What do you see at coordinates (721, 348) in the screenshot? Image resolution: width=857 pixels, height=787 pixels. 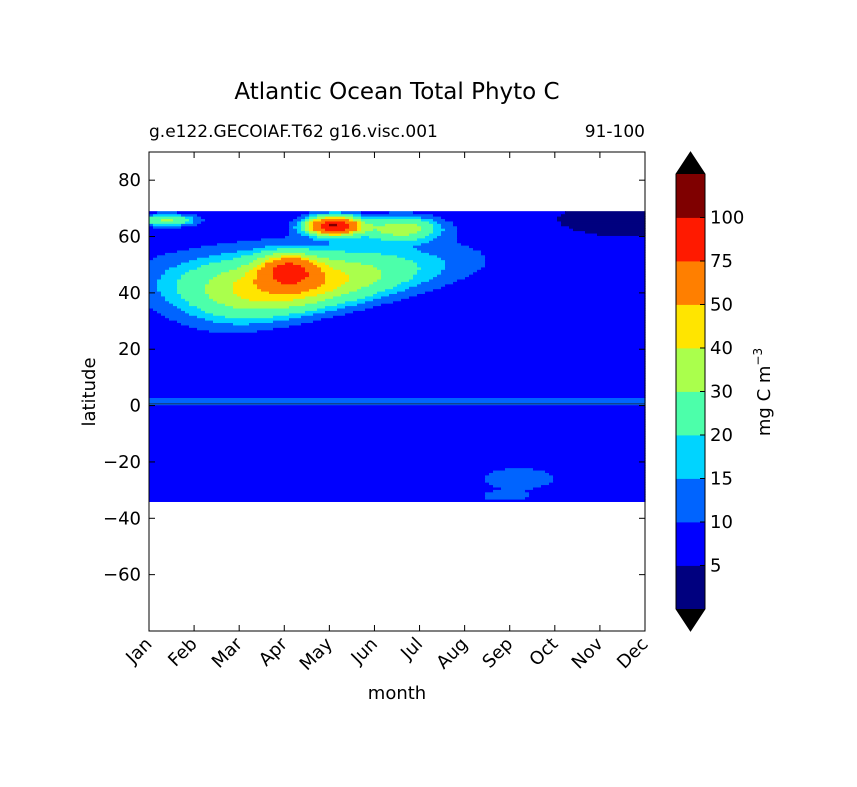 I see `colorbar-tick-label: 40` at bounding box center [721, 348].